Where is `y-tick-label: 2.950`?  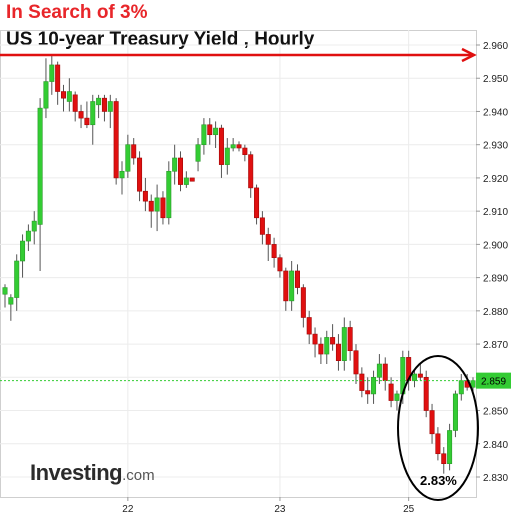 y-tick-label: 2.950 is located at coordinates (495, 79).